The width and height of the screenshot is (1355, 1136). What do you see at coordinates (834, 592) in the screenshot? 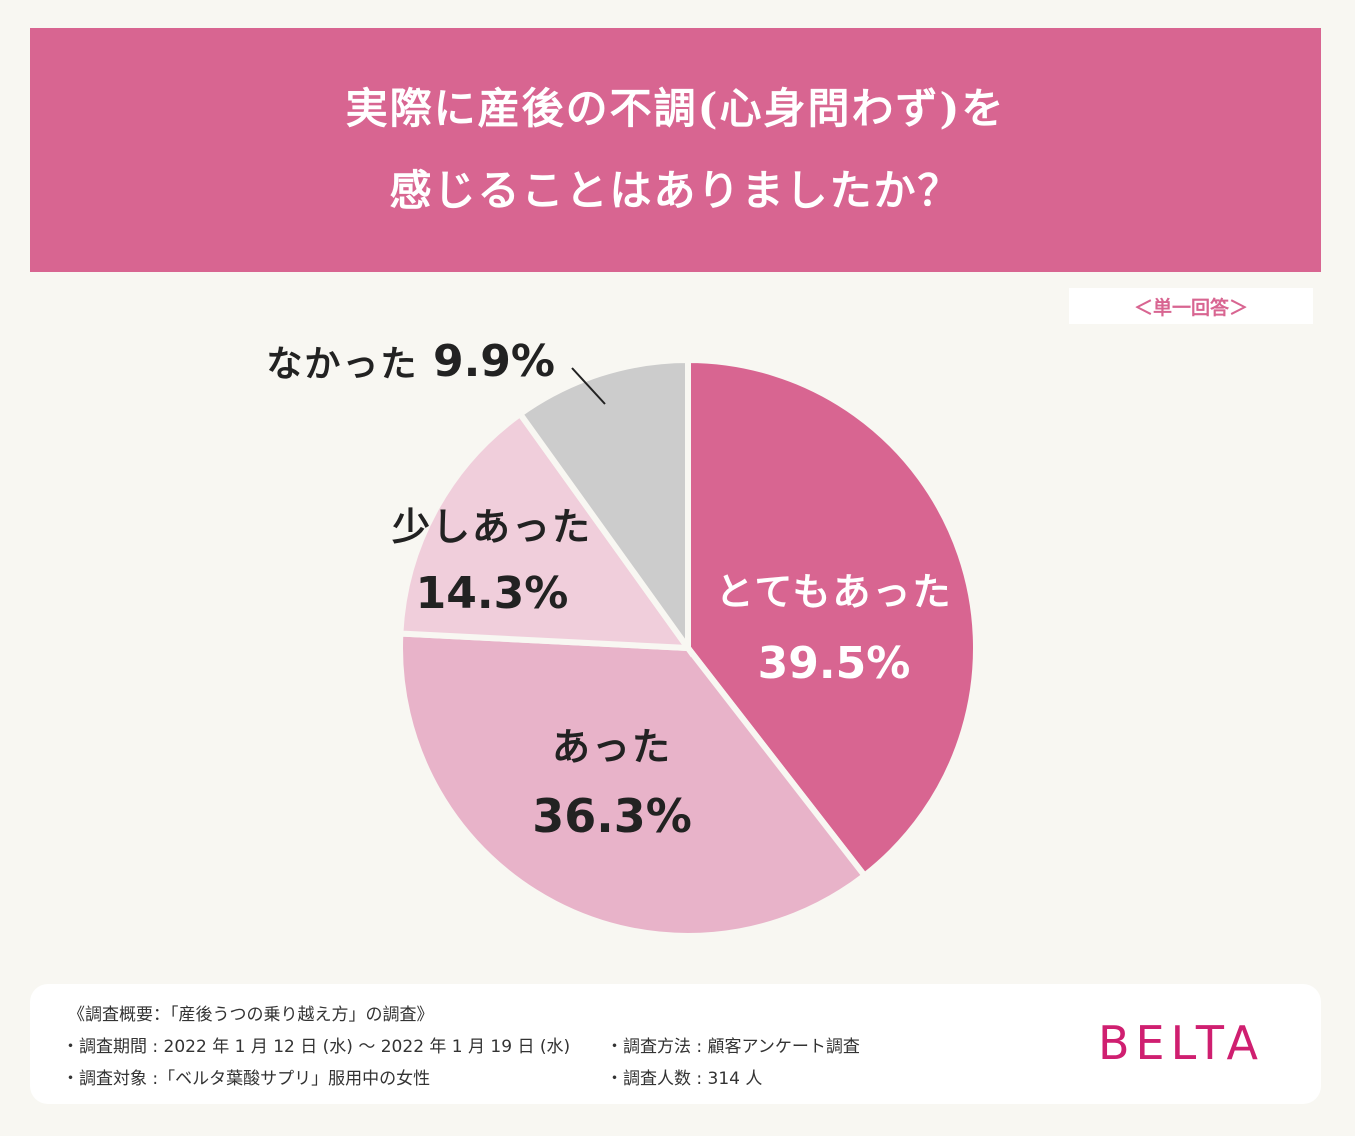
I see `slice-label-1: とてもあった` at bounding box center [834, 592].